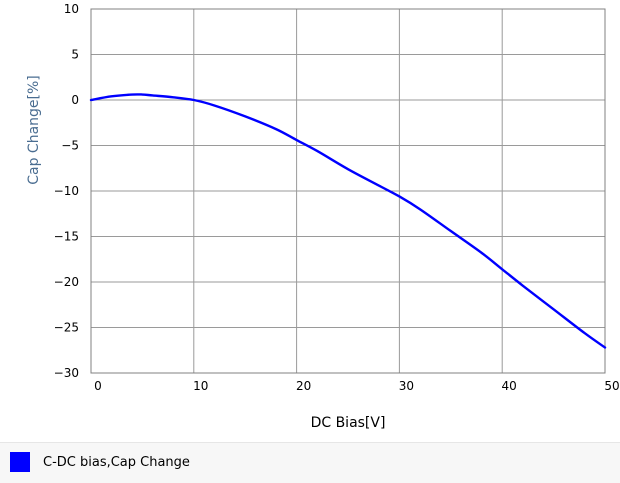 The image size is (620, 483). Describe the element at coordinates (310, 462) in the screenshot. I see `legend: C-DC bias,Cap Change` at that location.